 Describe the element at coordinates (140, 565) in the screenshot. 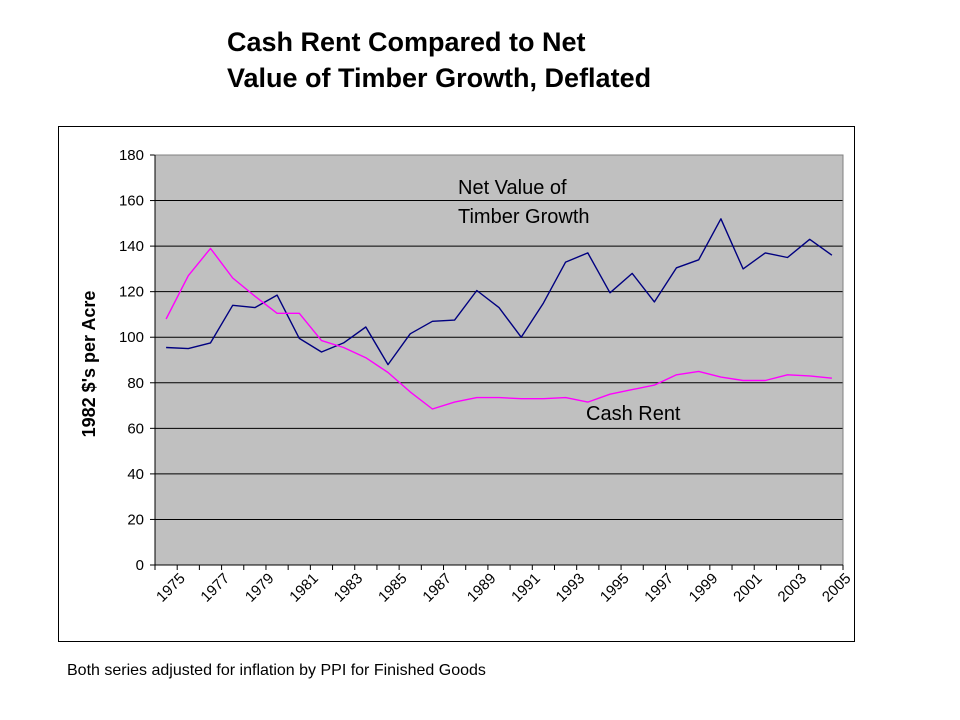

I see `y-tick-label: 0` at that location.